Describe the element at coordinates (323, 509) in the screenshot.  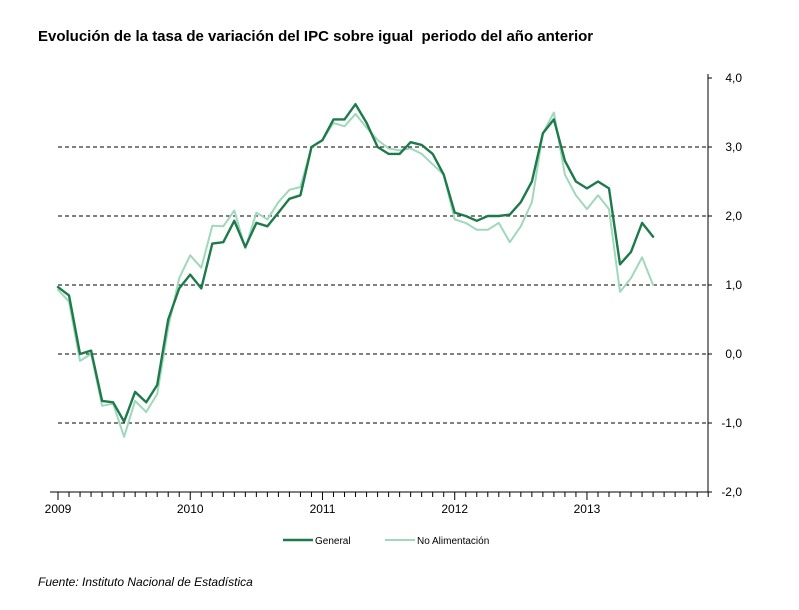
I see `x-tick-label: 2011` at that location.